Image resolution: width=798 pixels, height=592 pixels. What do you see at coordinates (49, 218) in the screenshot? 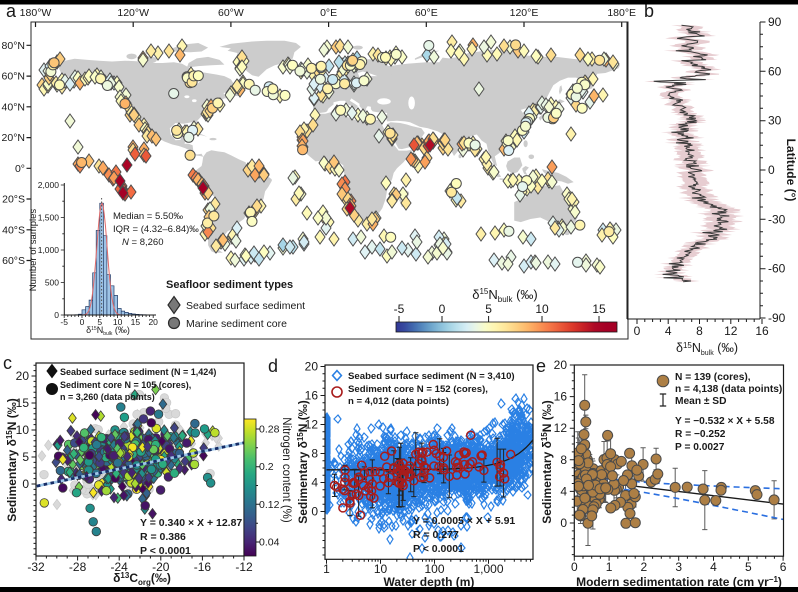
I see `svg-text: 1,500` at bounding box center [49, 218].